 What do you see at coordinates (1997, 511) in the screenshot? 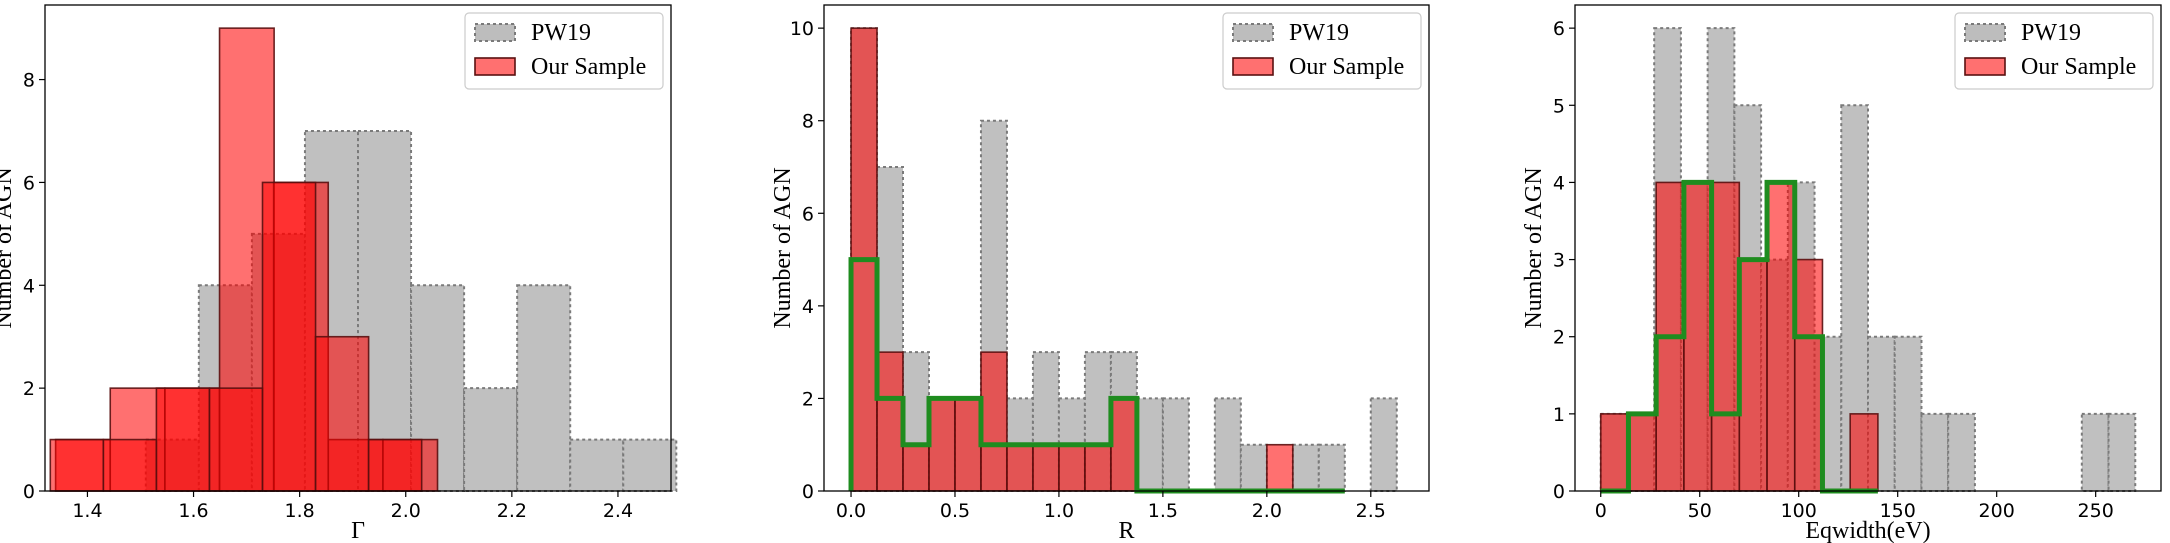
I see `x-tick-label: 200` at bounding box center [1997, 511].